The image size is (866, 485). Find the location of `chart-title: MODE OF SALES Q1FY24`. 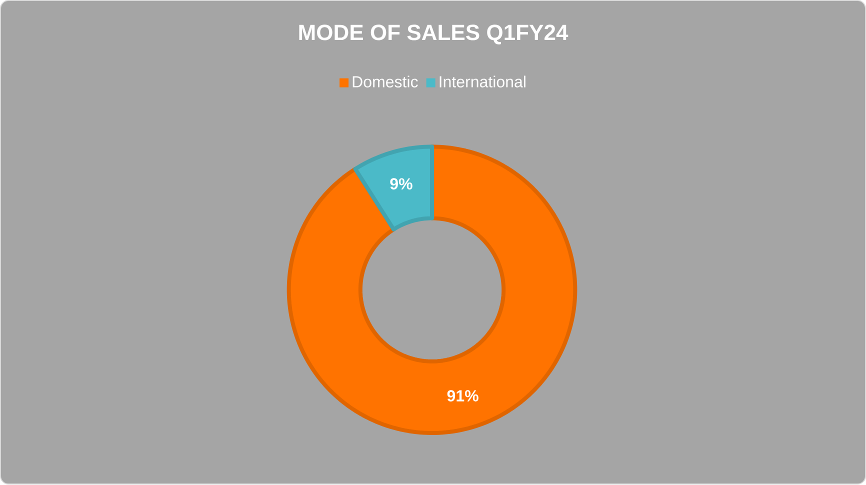

chart-title: MODE OF SALES Q1FY24 is located at coordinates (433, 34).